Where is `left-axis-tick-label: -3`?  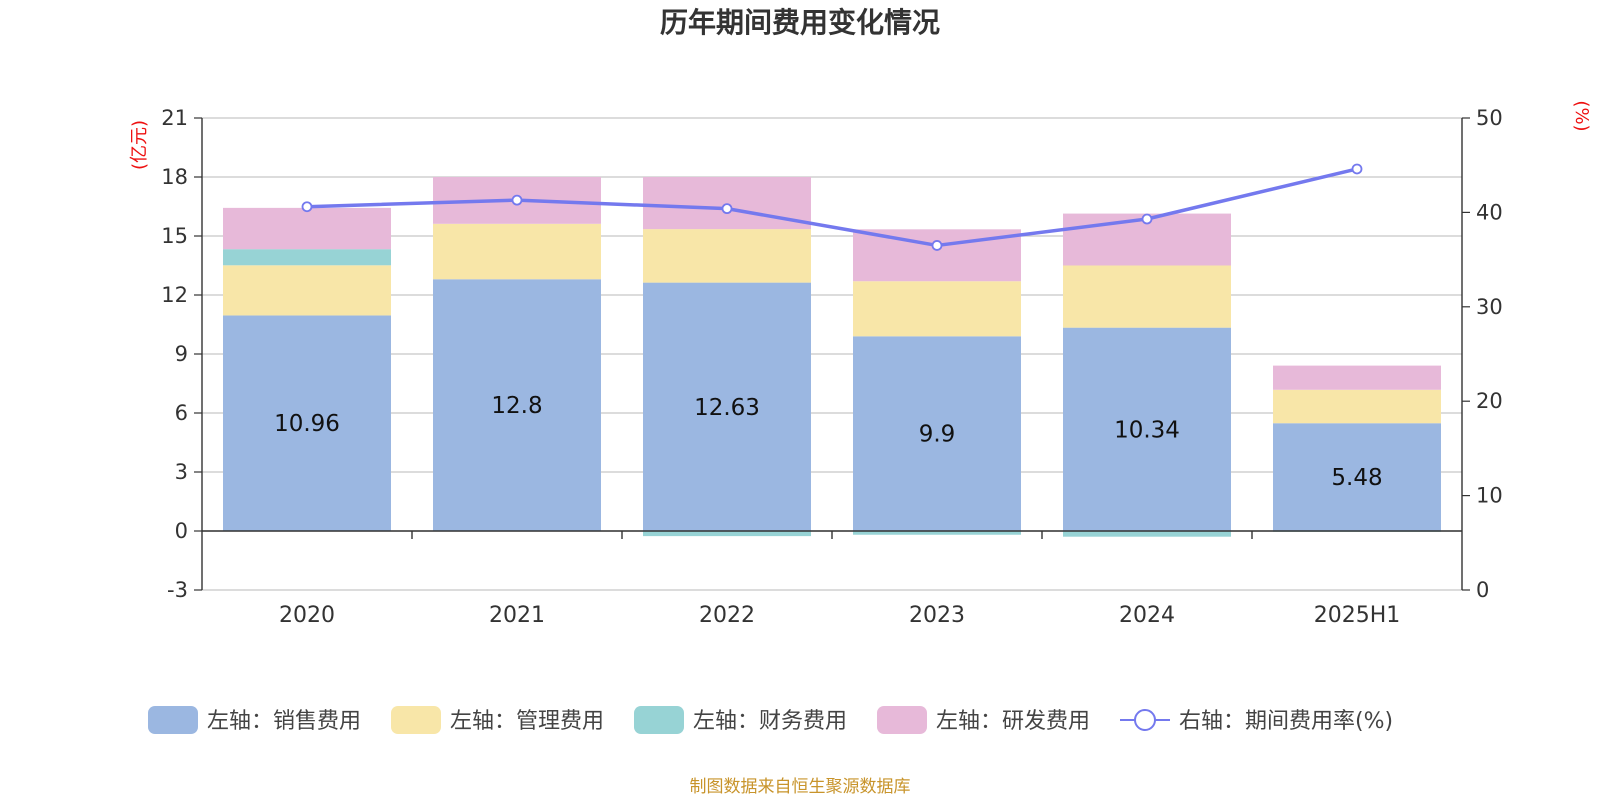 left-axis-tick-label: -3 is located at coordinates (177, 590).